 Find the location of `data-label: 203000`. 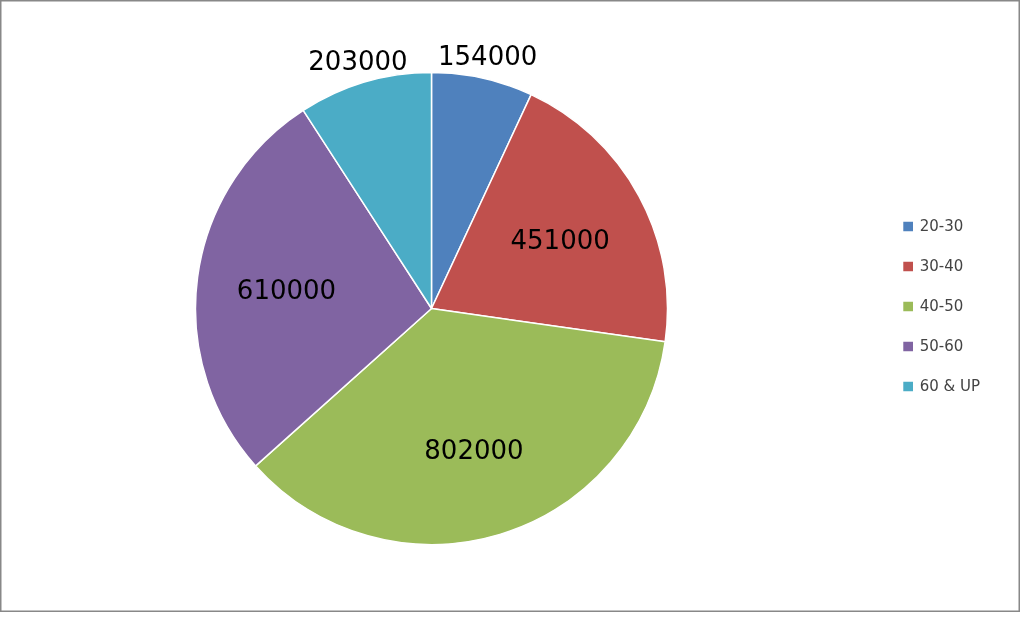

data-label: 203000 is located at coordinates (358, 60).